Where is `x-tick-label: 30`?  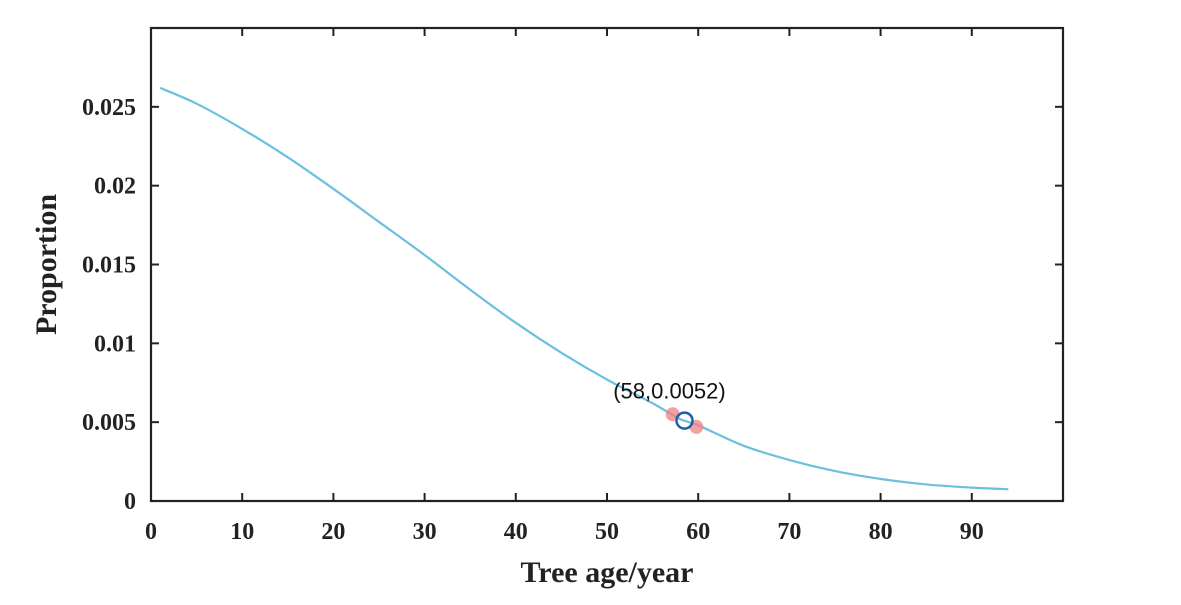 x-tick-label: 30 is located at coordinates (425, 532).